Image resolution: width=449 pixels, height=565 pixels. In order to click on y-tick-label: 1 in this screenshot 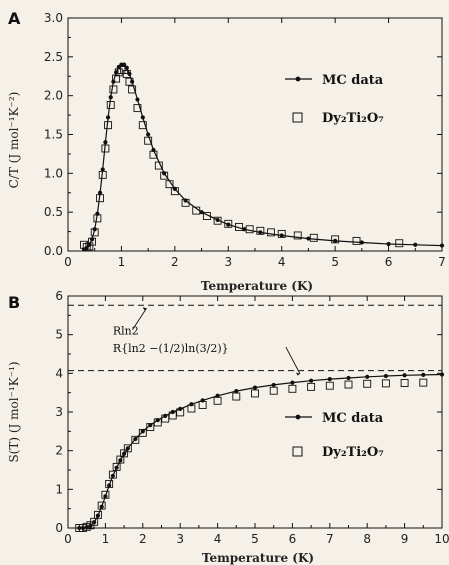, I will do `click(59, 489)`.